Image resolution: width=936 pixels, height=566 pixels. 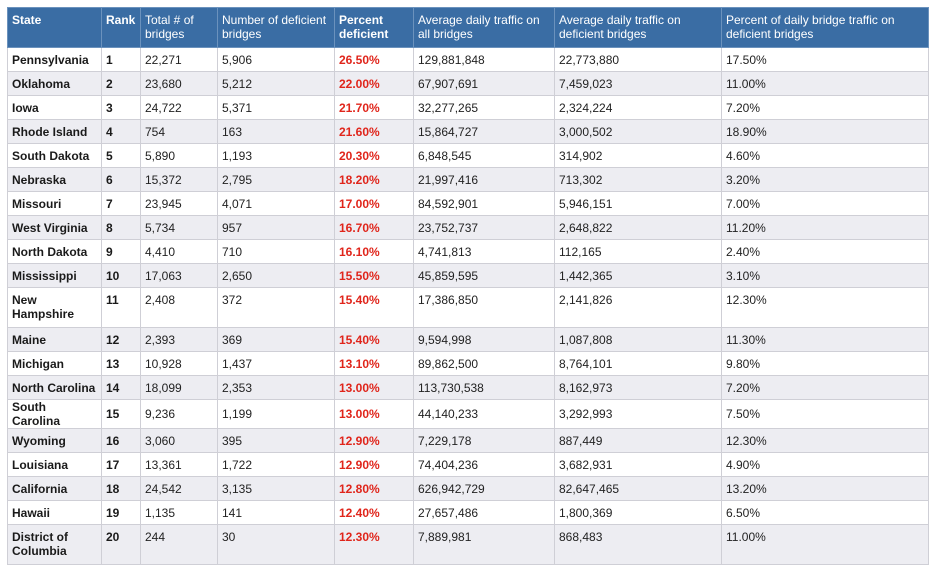 What do you see at coordinates (484, 155) in the screenshot?
I see `cell-avg-traffic-all: 6,848,545` at bounding box center [484, 155].